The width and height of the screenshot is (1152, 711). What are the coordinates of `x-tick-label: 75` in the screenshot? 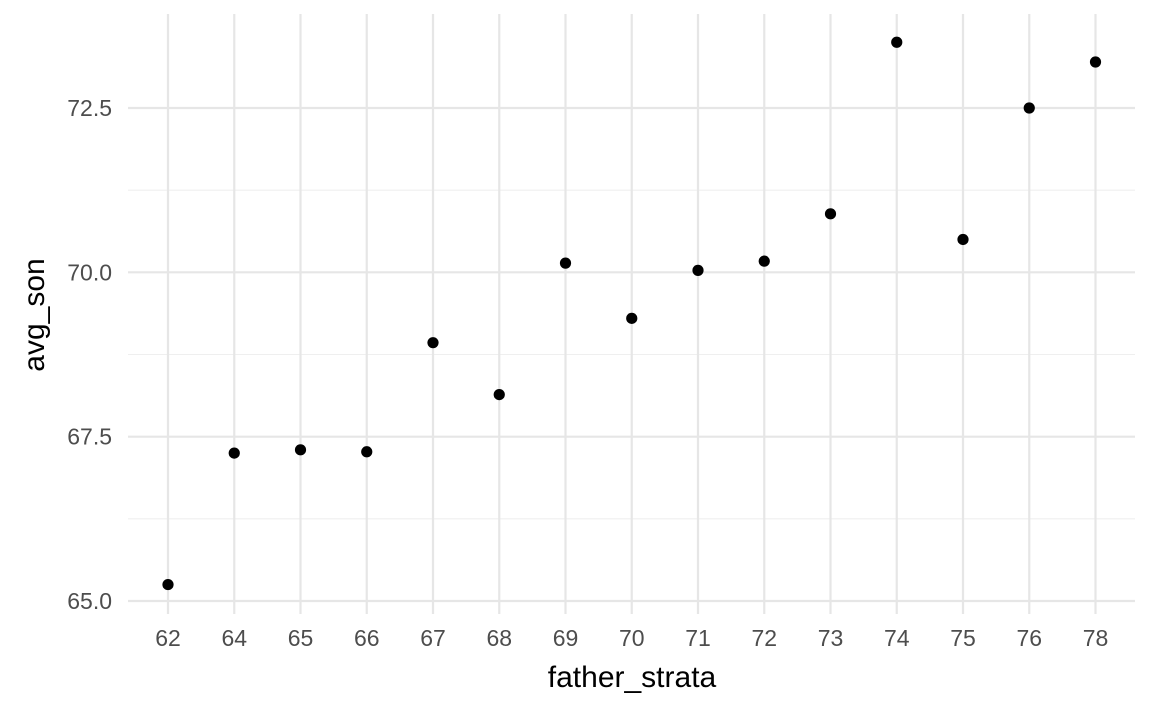 It's located at (963, 638).